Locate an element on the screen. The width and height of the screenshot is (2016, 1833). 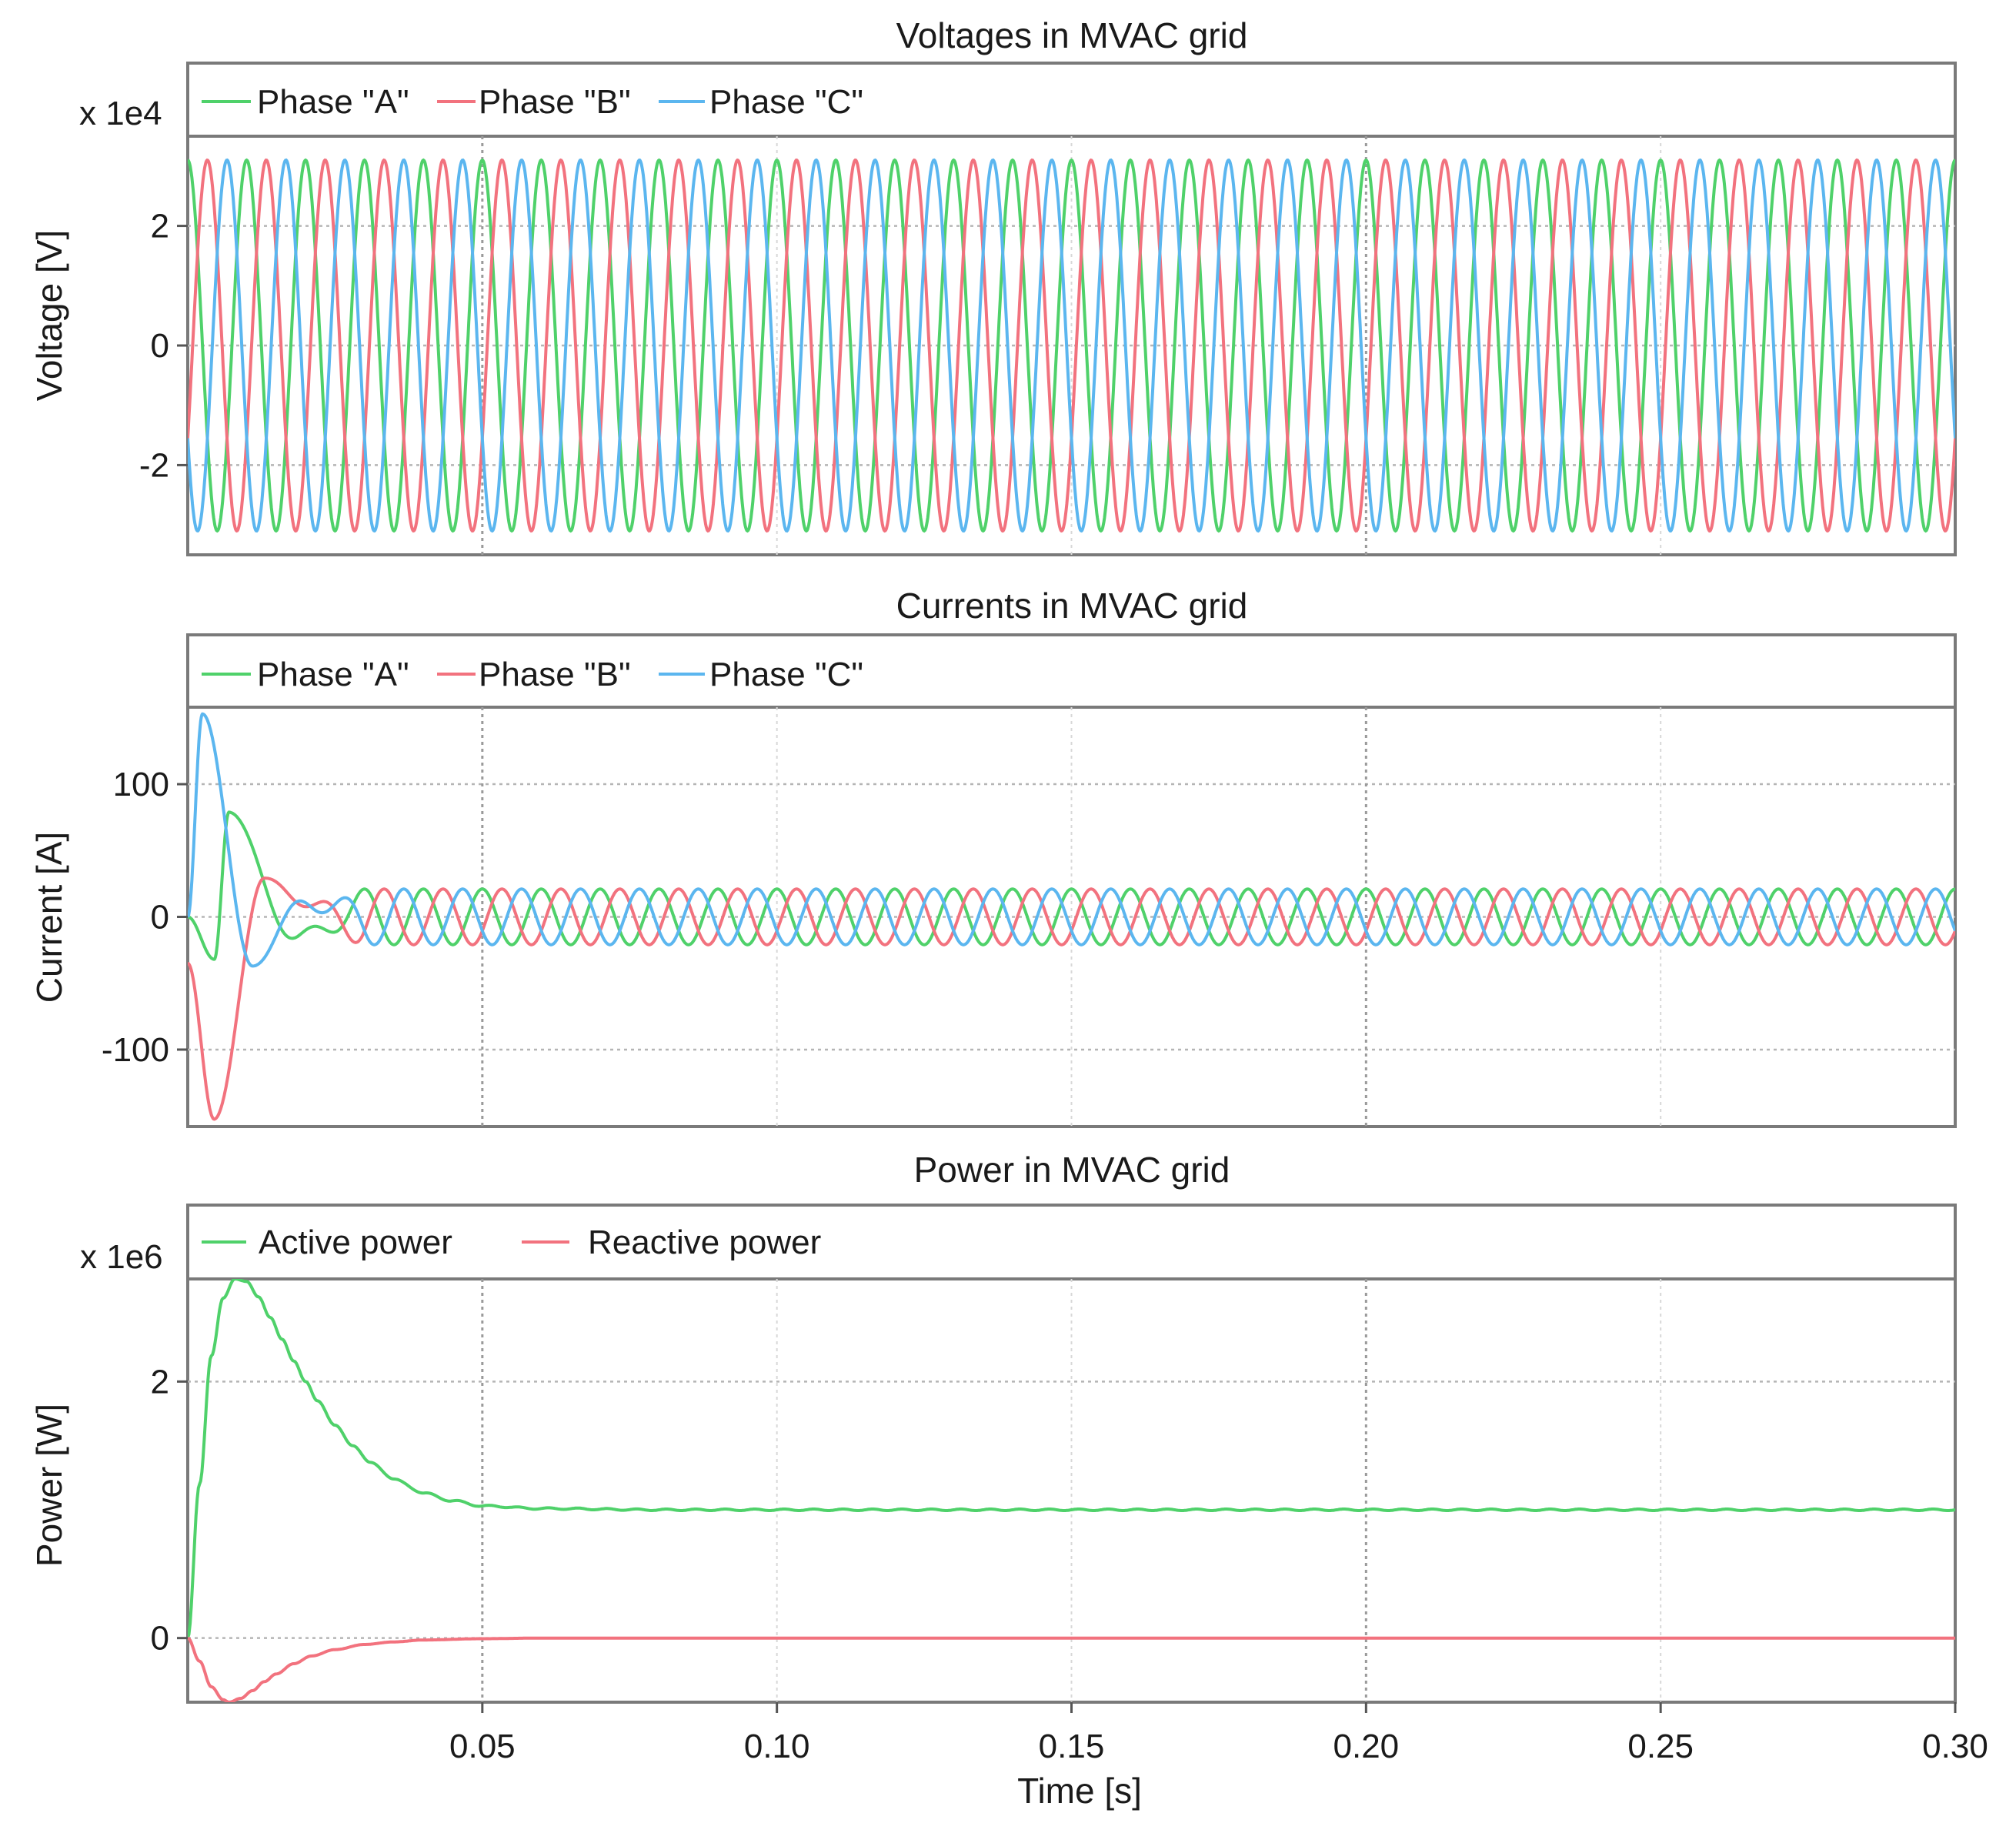
current-title: Currents in MVAC grid is located at coordinates (1072, 606).